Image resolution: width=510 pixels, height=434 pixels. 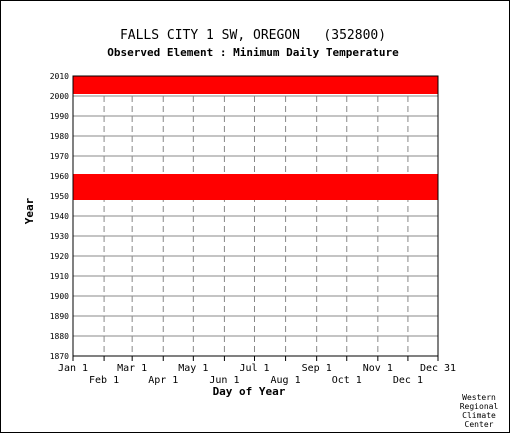 I want to click on x-tick-label: Jun 1, so click(x=224, y=380).